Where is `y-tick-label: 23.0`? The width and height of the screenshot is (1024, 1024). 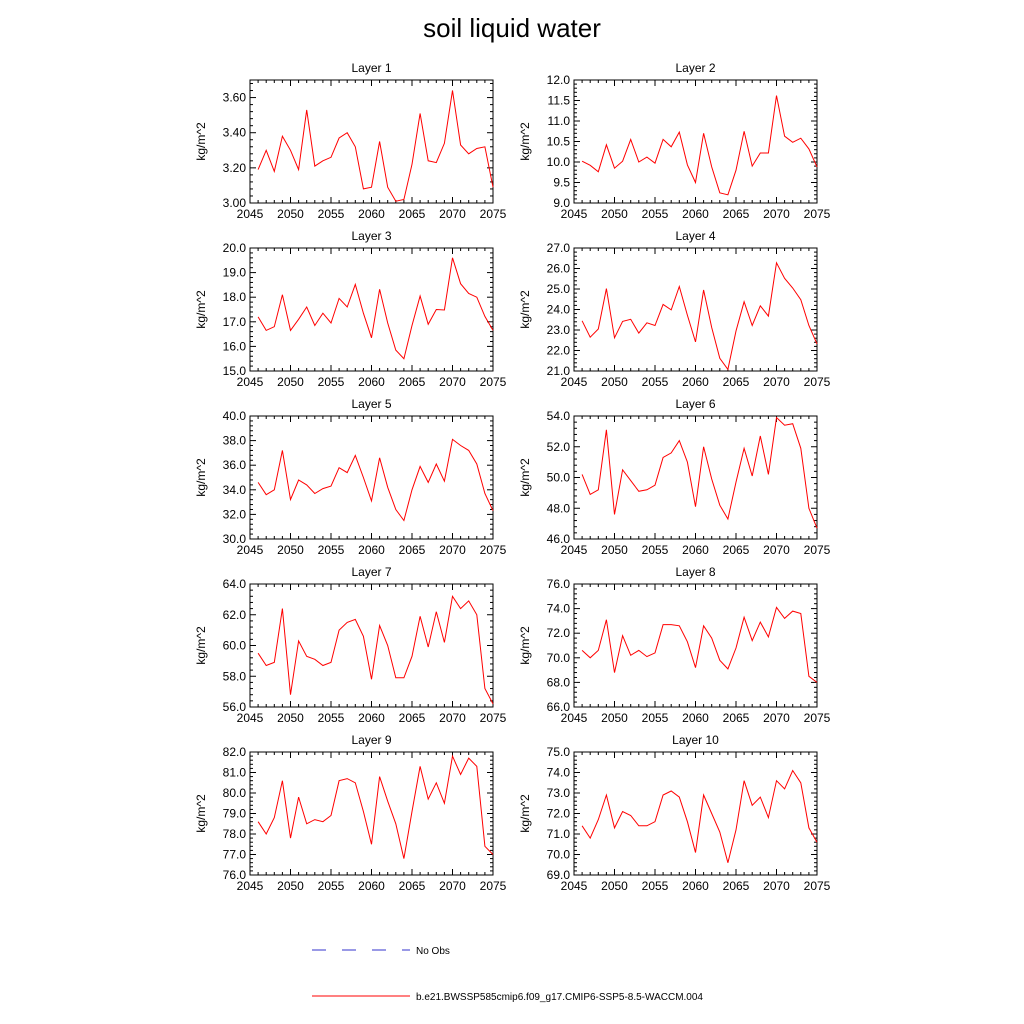 y-tick-label: 23.0 is located at coordinates (559, 330).